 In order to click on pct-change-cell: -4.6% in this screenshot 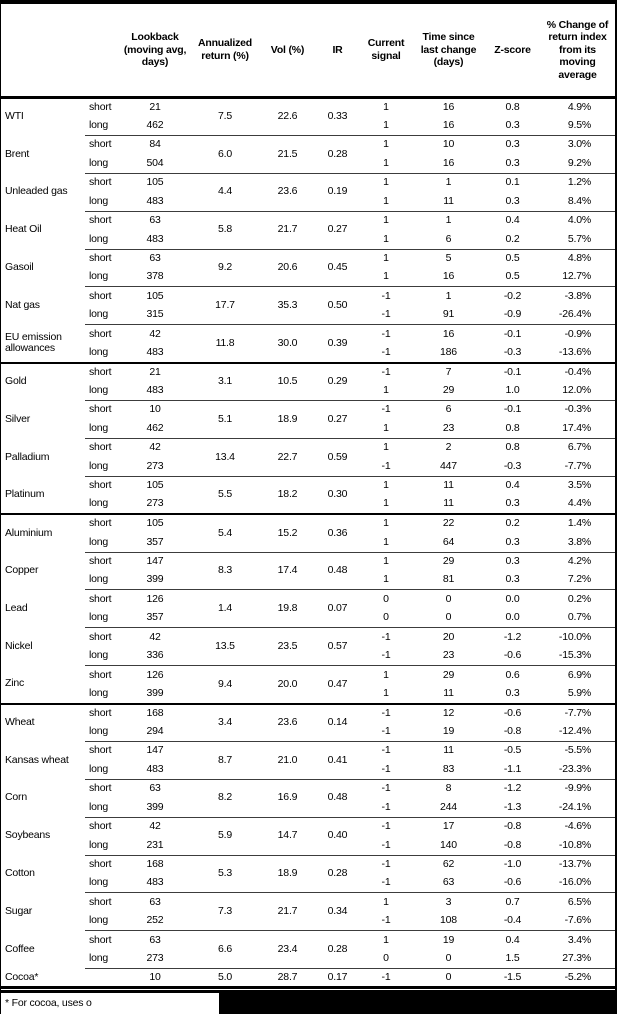, I will do `click(577, 826)`.